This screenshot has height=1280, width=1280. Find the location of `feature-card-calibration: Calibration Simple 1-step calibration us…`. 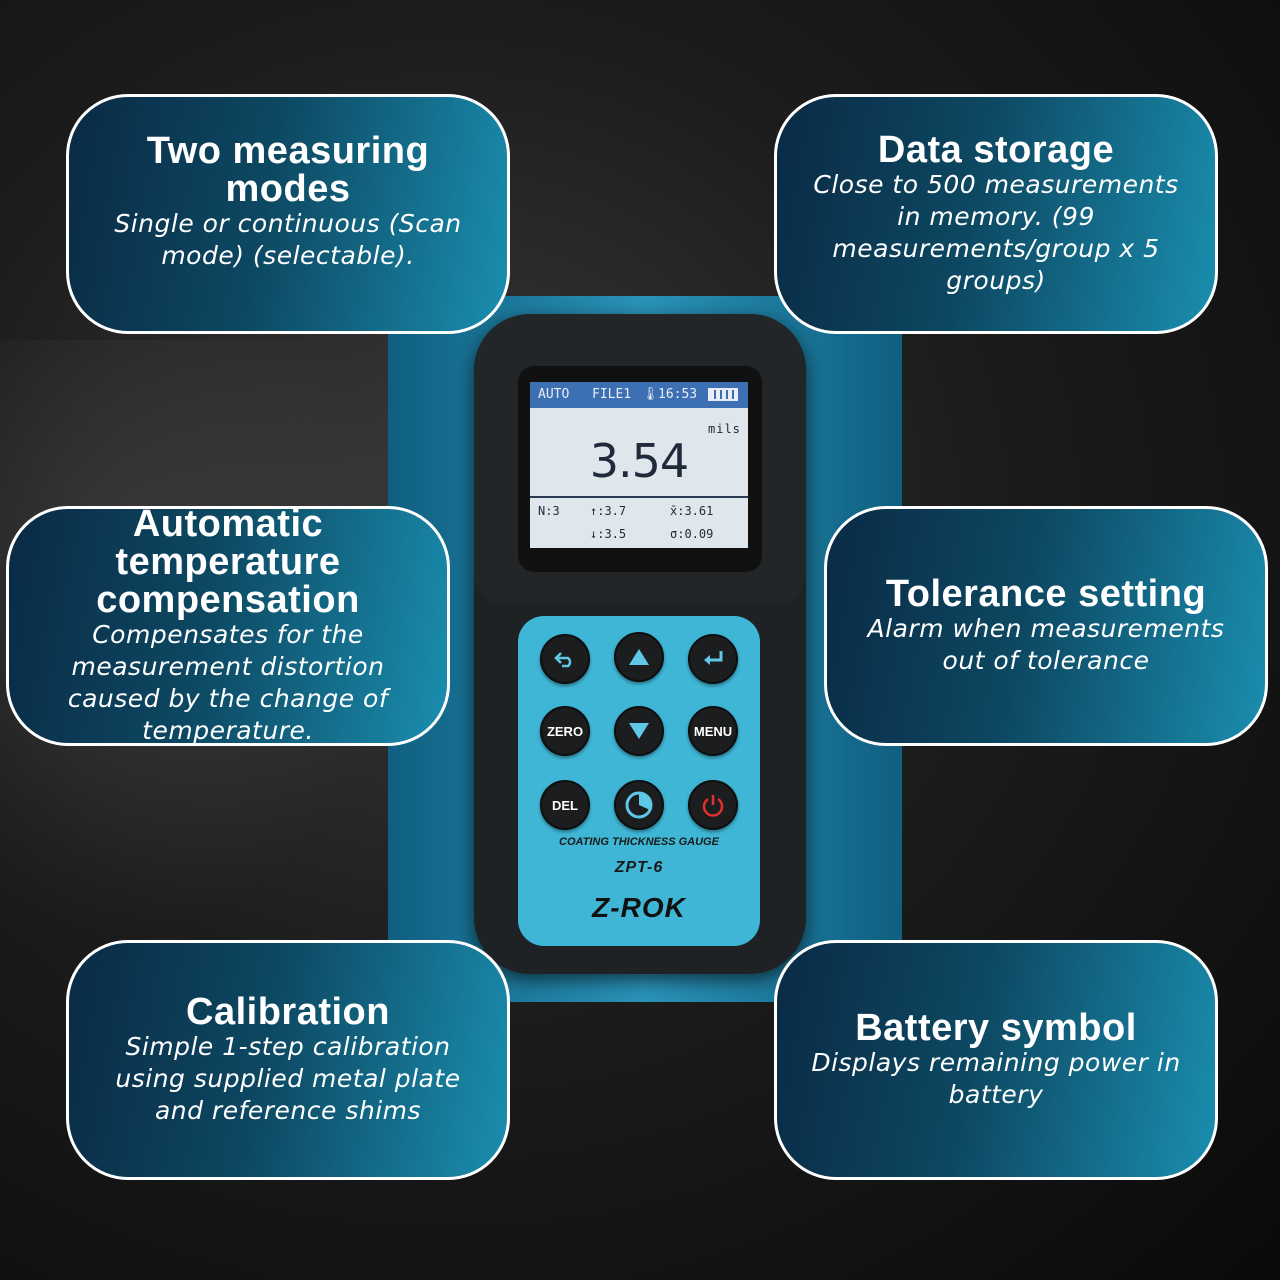

feature-card-calibration: Calibration Simple 1-step calibration us… is located at coordinates (288, 1060).